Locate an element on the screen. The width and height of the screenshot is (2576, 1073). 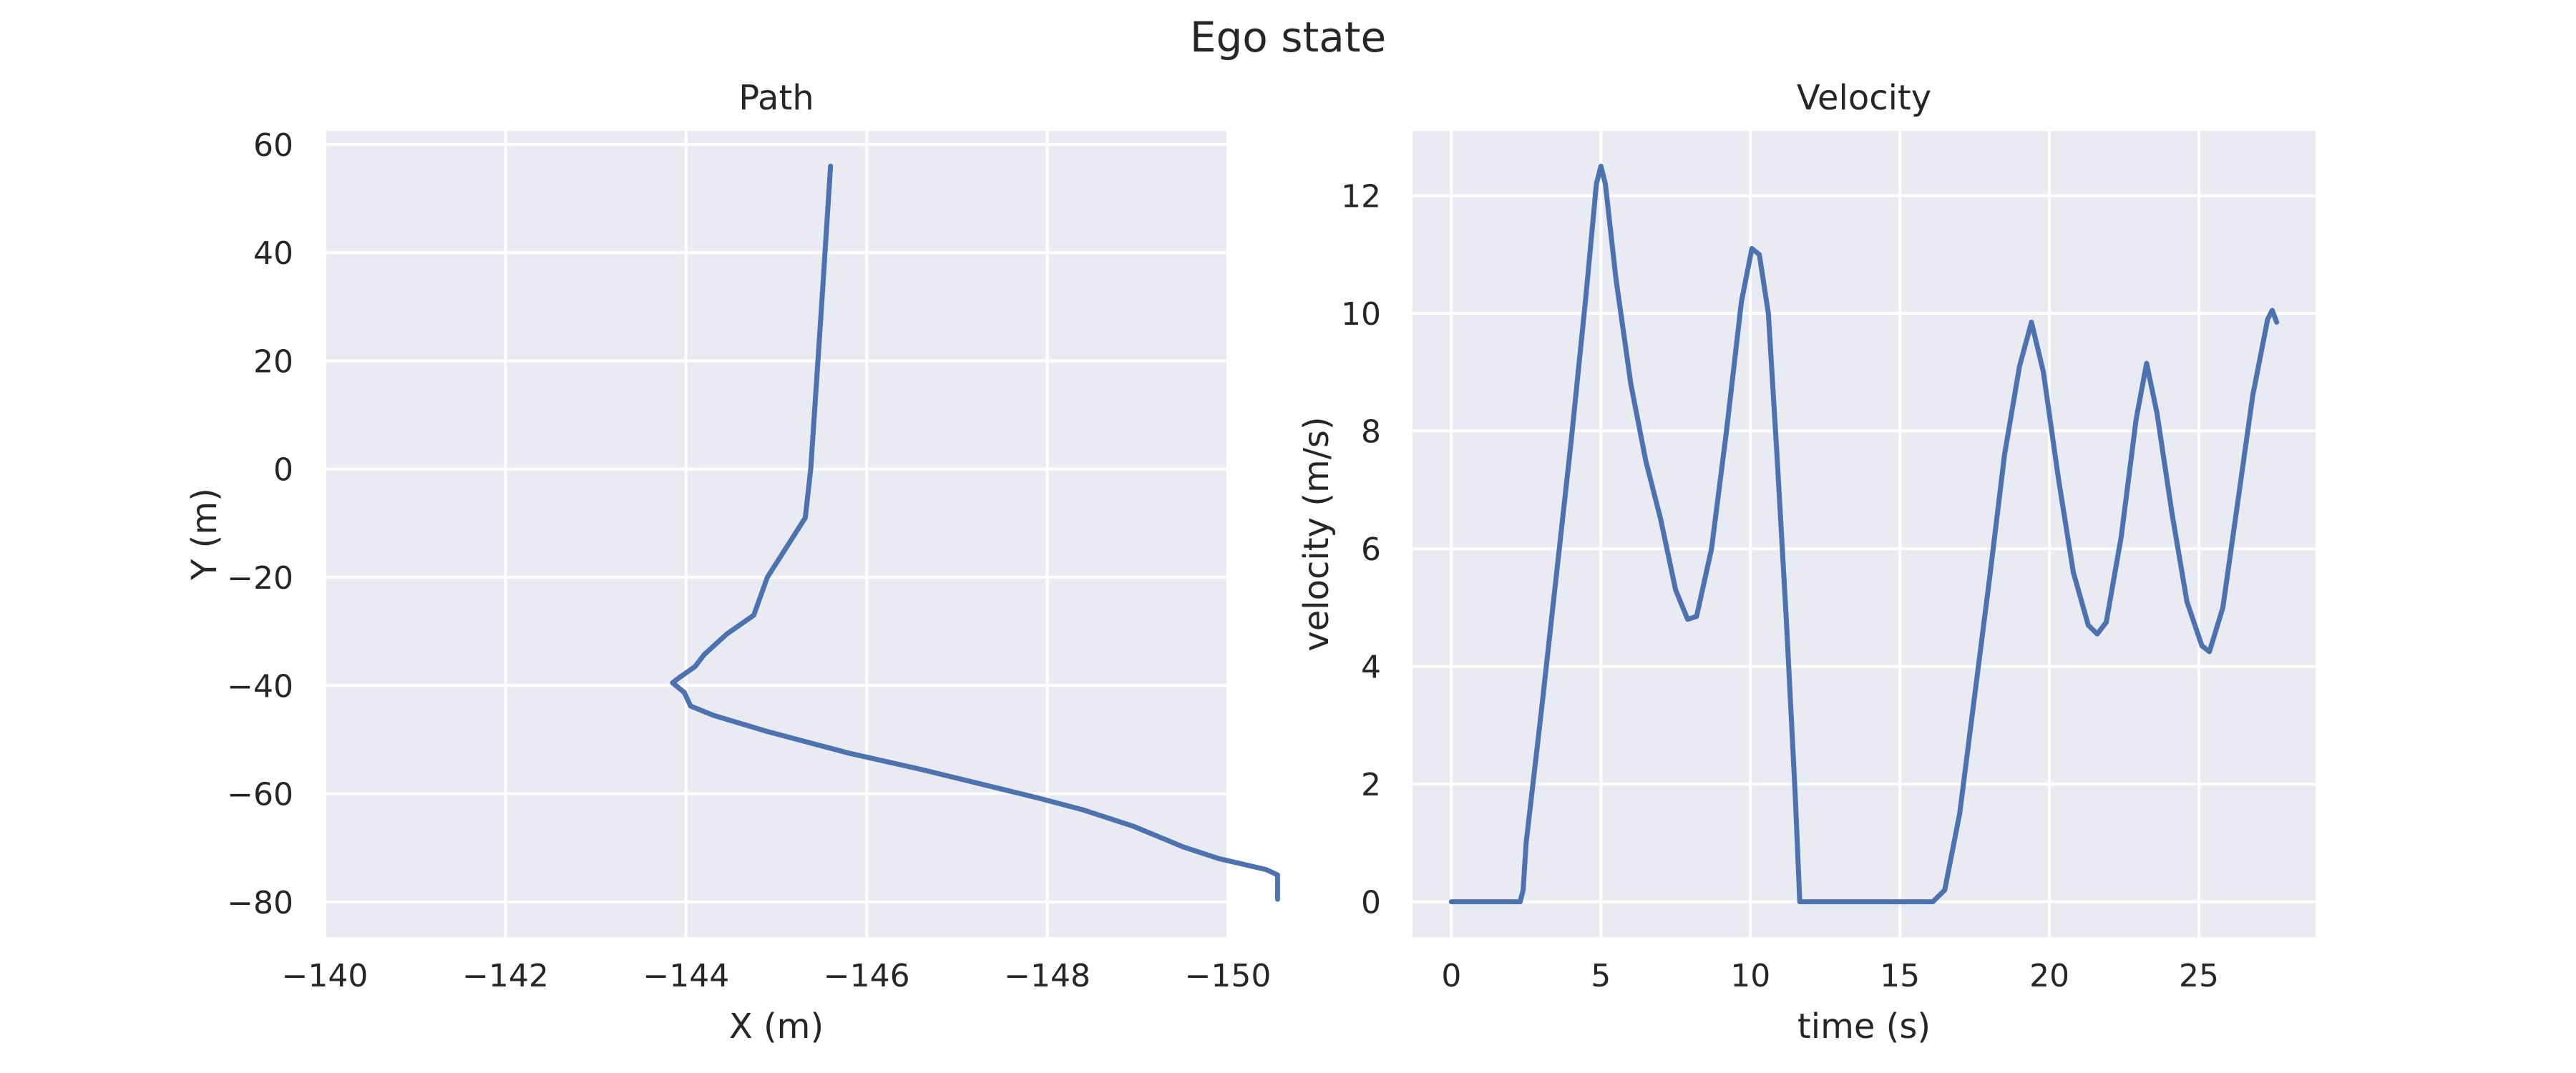
velocity-y-tick-label: 10 is located at coordinates (1361, 314).